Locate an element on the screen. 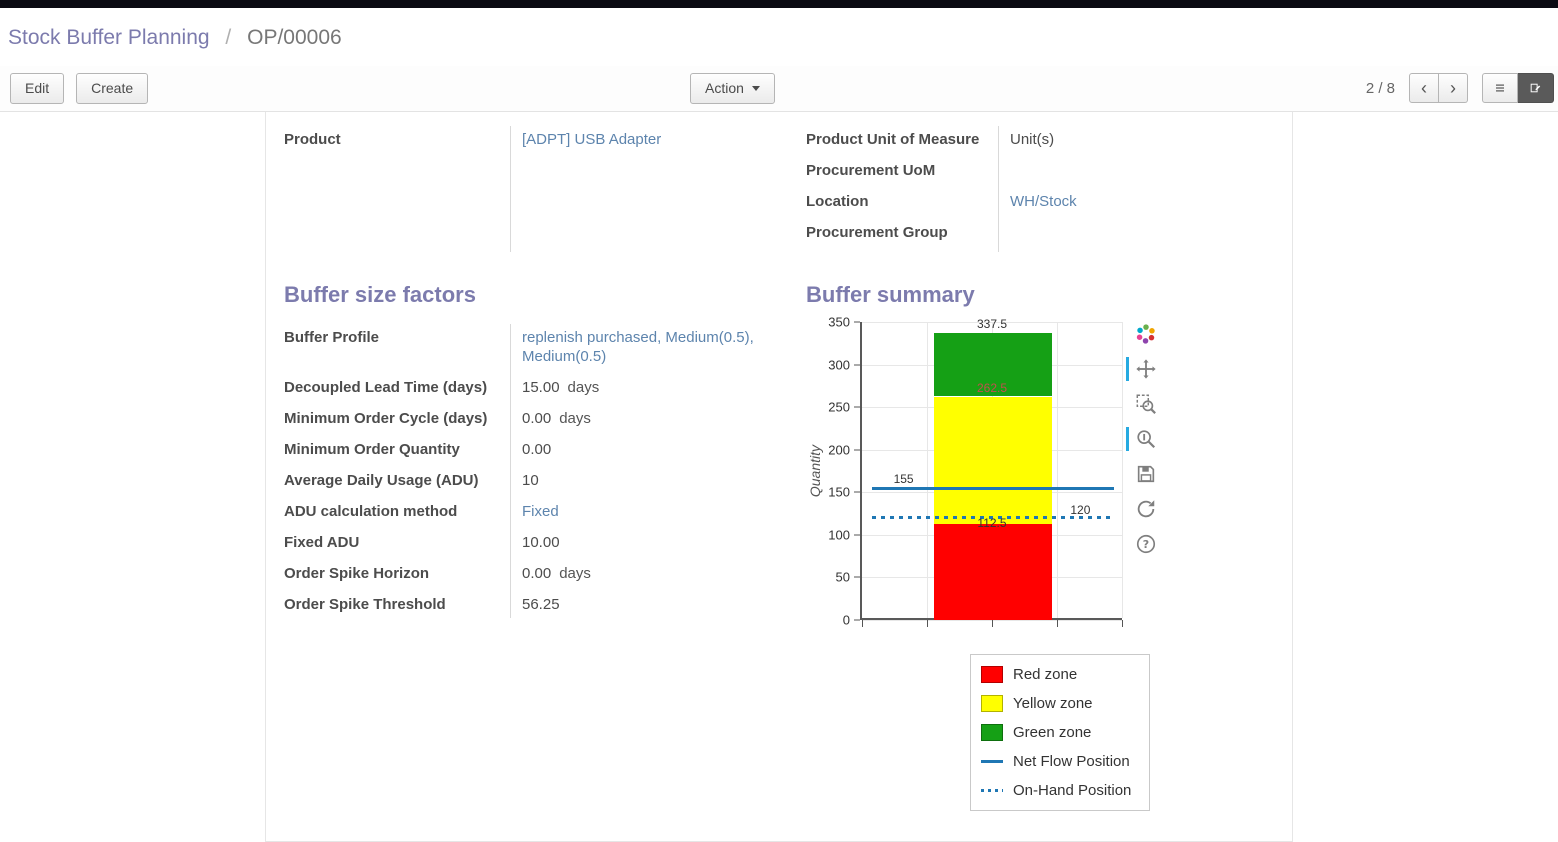  legend-label: Green zone is located at coordinates (1052, 732).